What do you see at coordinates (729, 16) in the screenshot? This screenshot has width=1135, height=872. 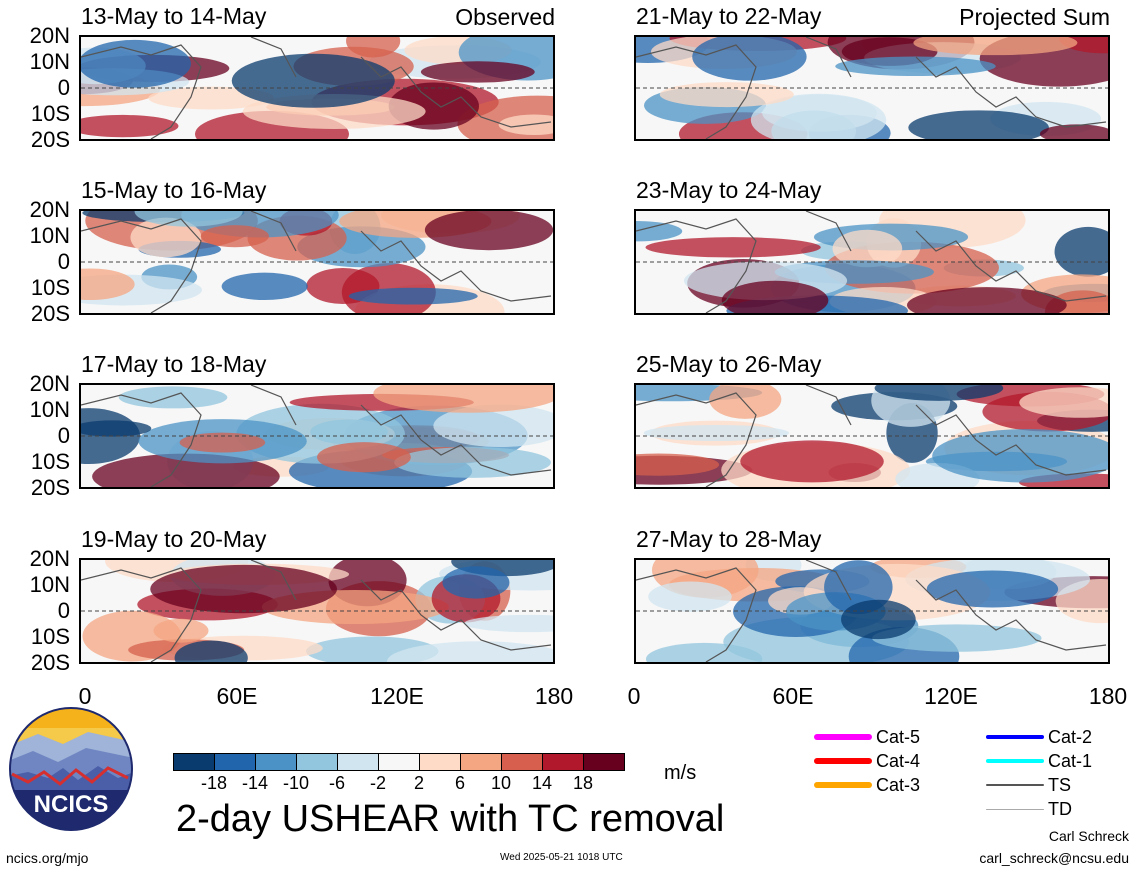 I see `panel-title: 21-May to 22-May` at bounding box center [729, 16].